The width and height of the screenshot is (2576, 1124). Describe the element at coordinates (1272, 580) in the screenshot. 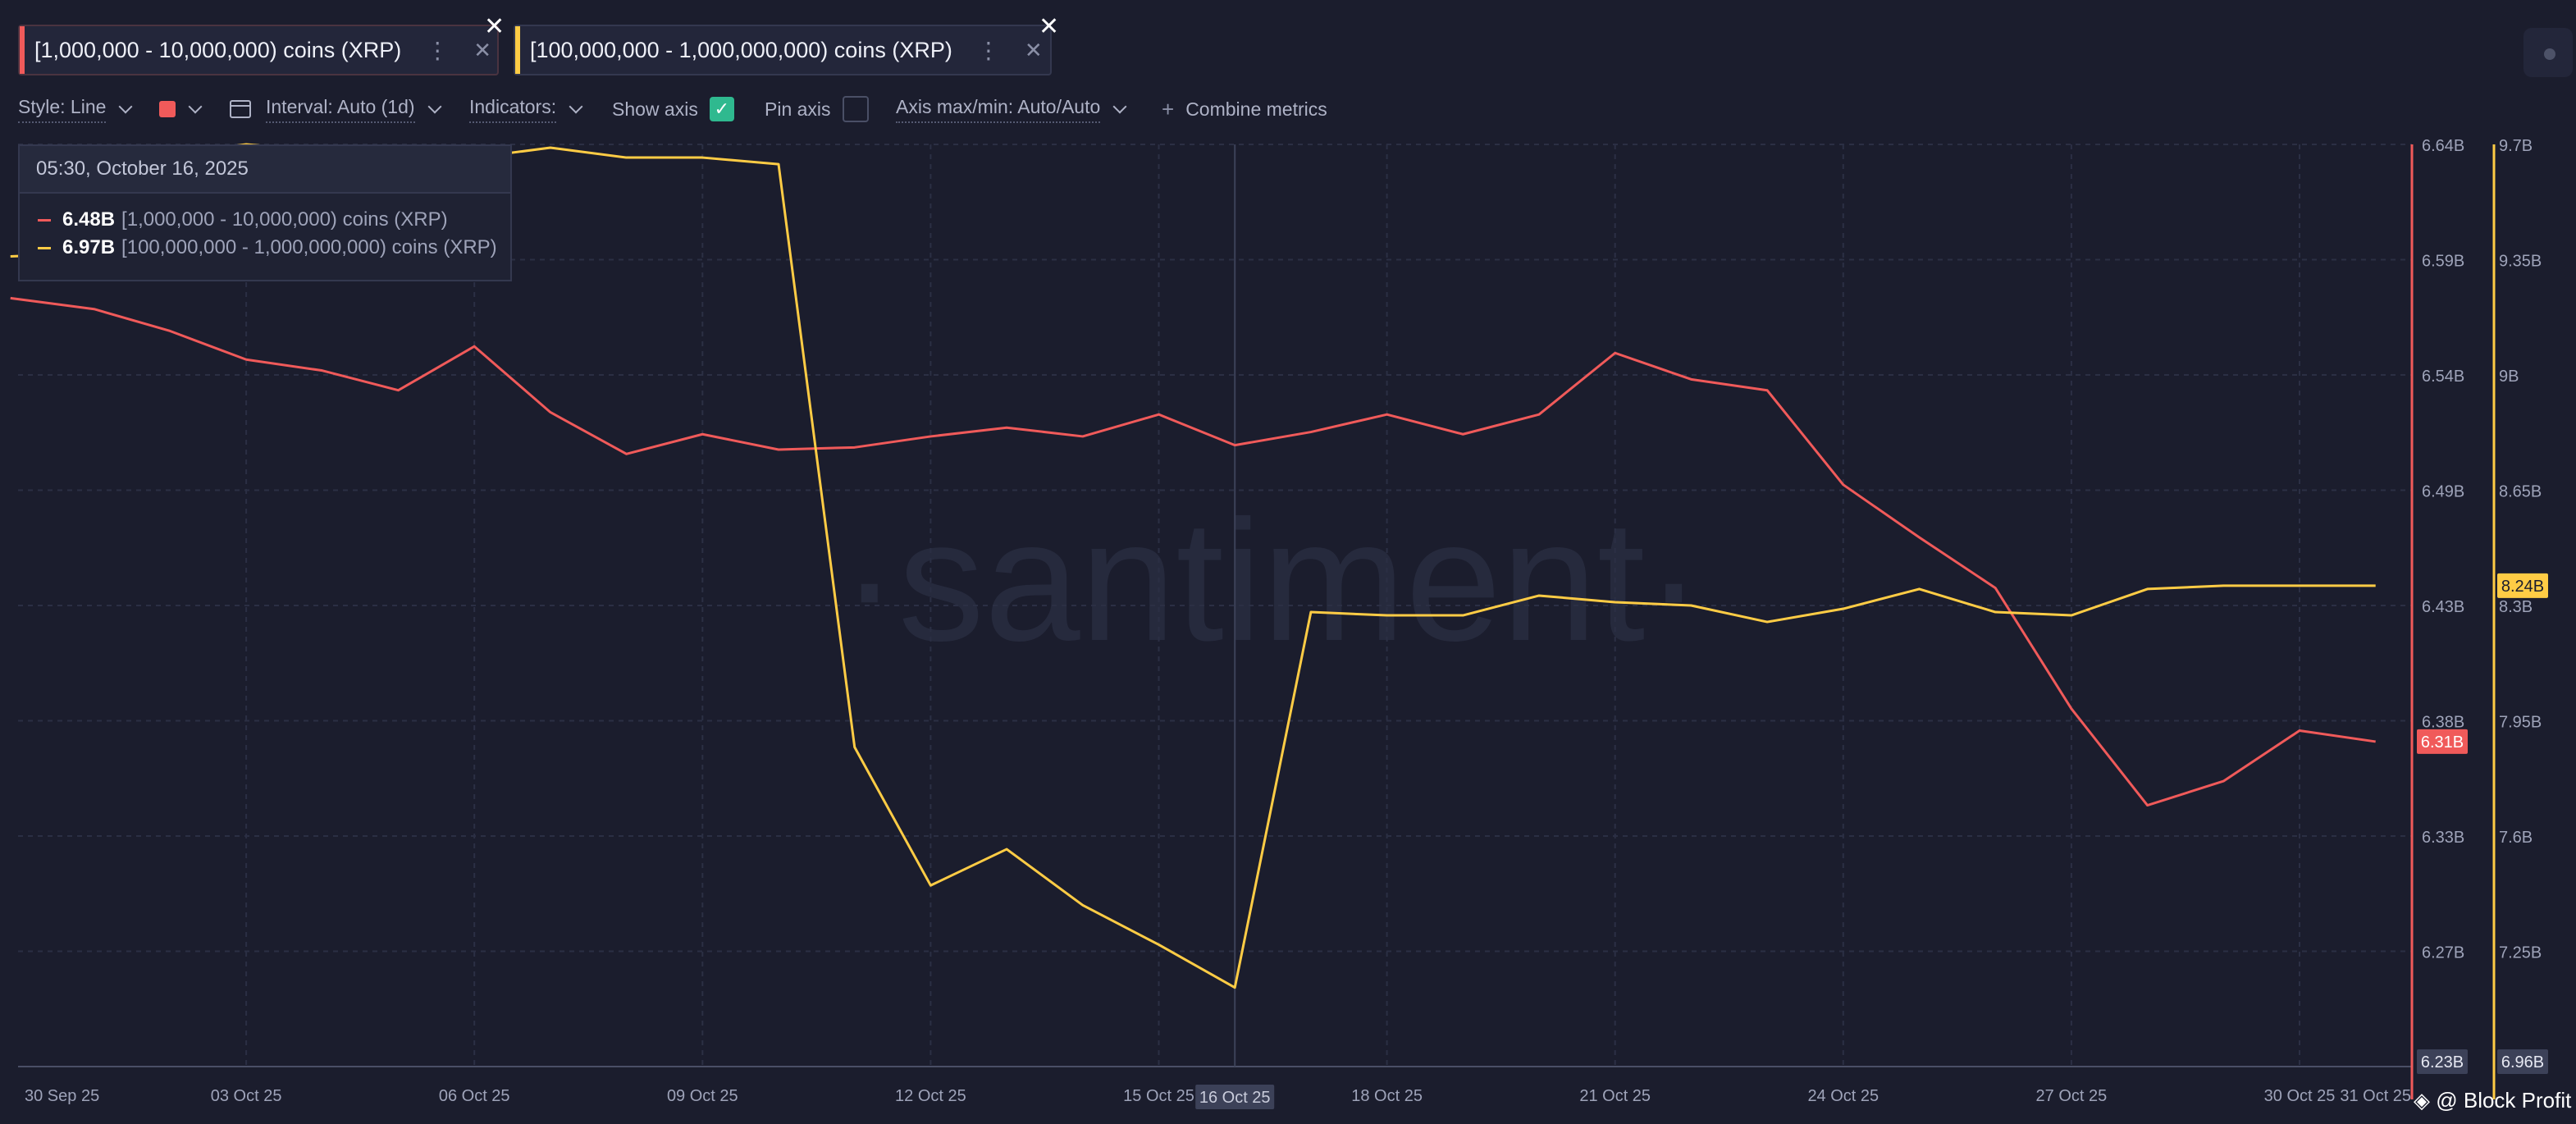

I see `watermark: ·santiment·` at that location.